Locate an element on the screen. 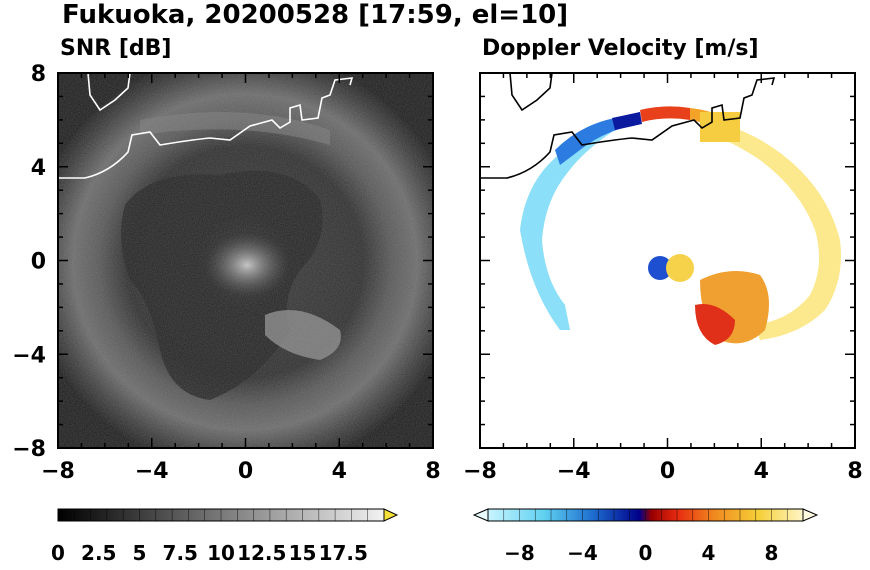 This screenshot has width=870, height=570. snr-ytick-label: 0 is located at coordinates (38, 262).